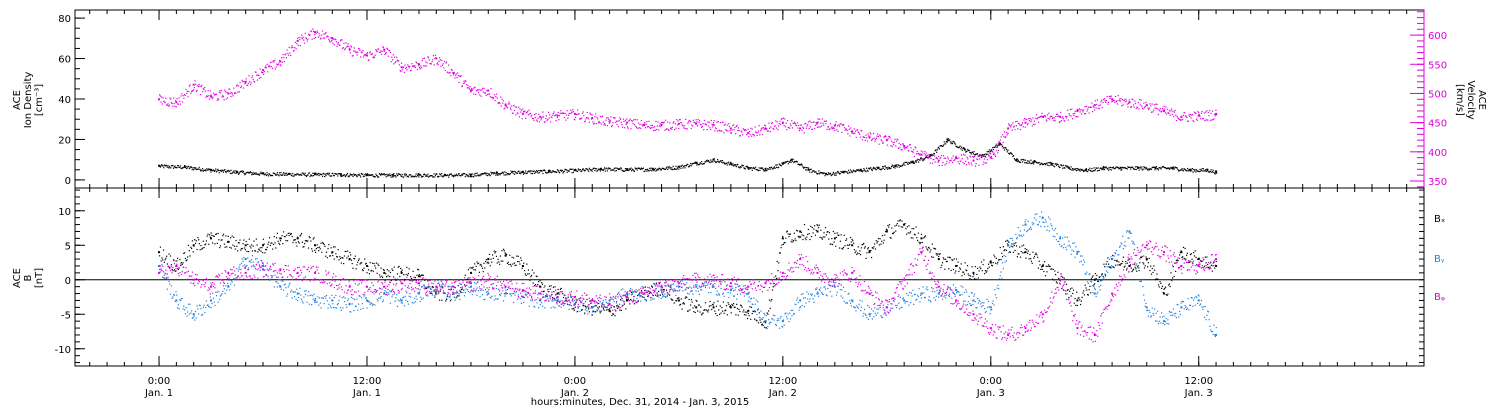  Describe the element at coordinates (1470, 99) in the screenshot. I see `velocity-axis-label: ACE Velocity [km/s]` at that location.